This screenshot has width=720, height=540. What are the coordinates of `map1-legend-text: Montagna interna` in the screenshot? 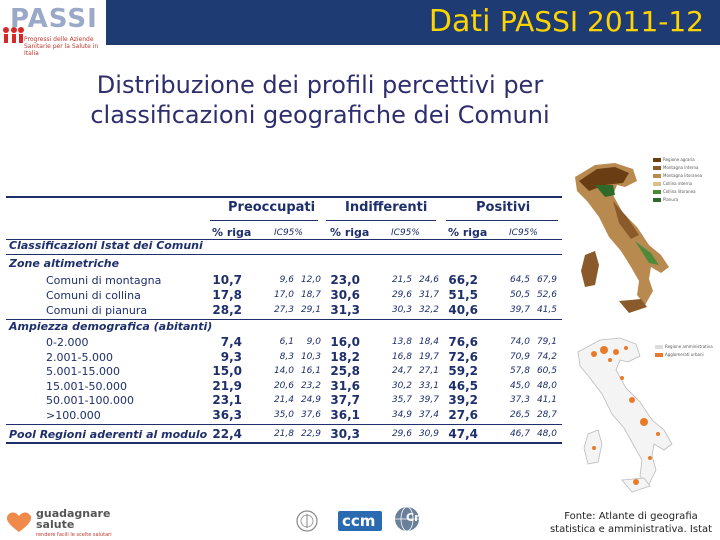 It's located at (681, 167).